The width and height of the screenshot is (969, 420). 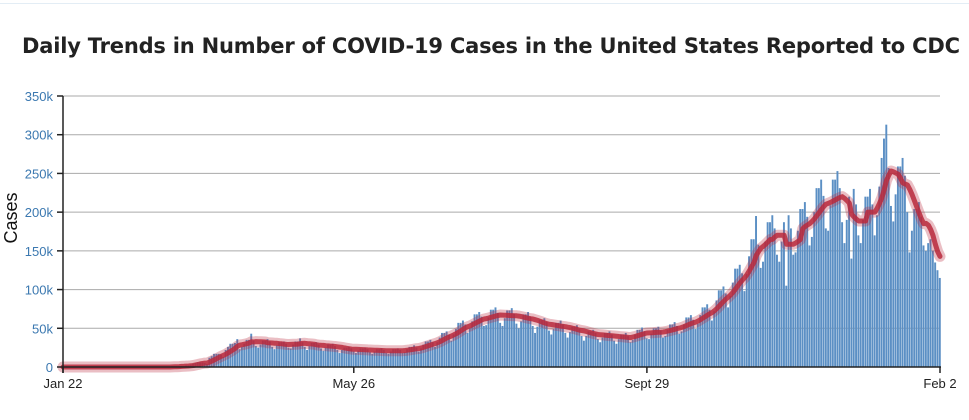 What do you see at coordinates (39, 251) in the screenshot?
I see `y-tick-label: 150k` at bounding box center [39, 251].